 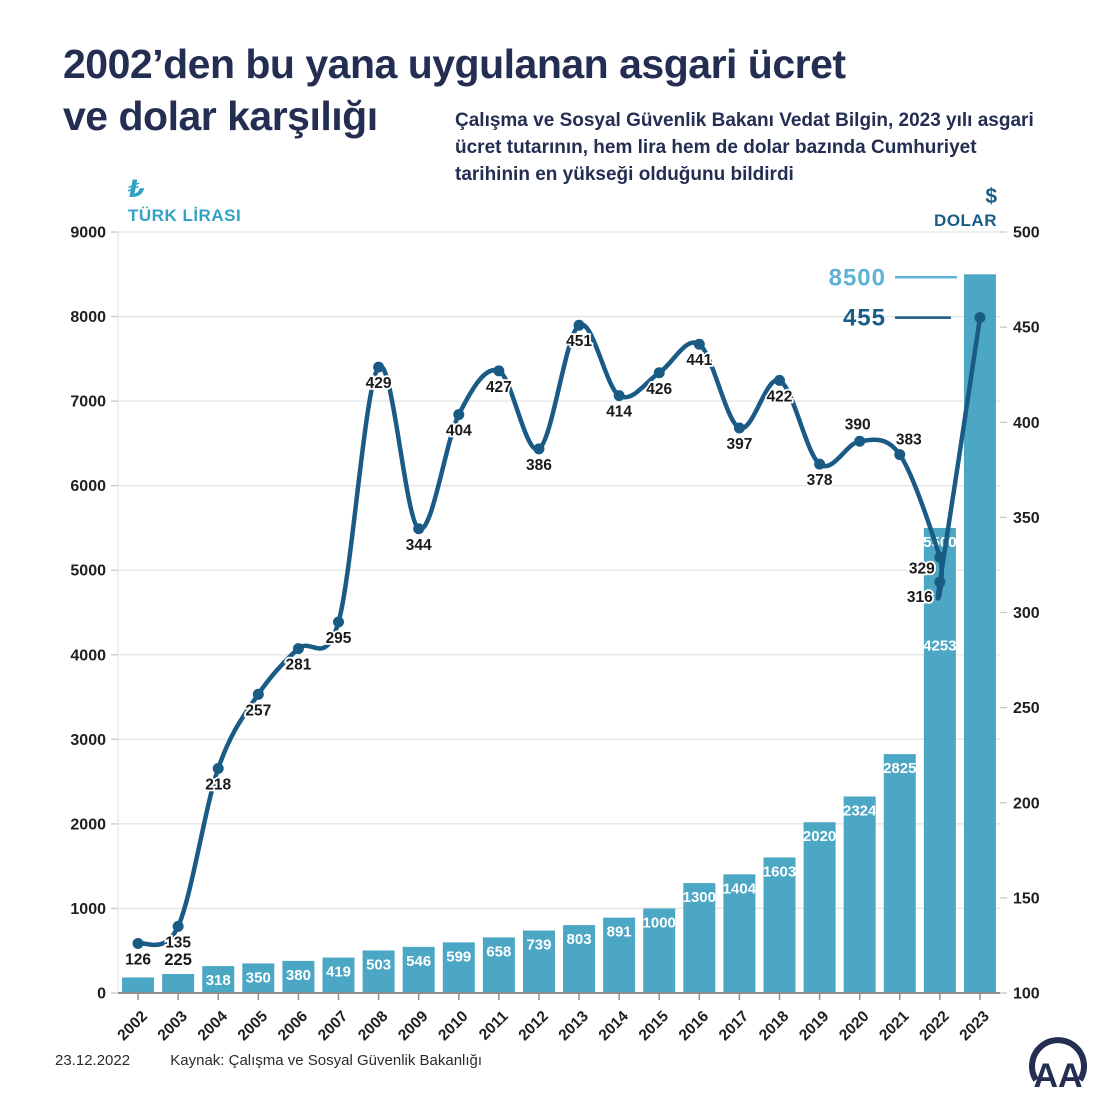 What do you see at coordinates (88, 317) in the screenshot?
I see `left-tick-label-8000: 8000` at bounding box center [88, 317].